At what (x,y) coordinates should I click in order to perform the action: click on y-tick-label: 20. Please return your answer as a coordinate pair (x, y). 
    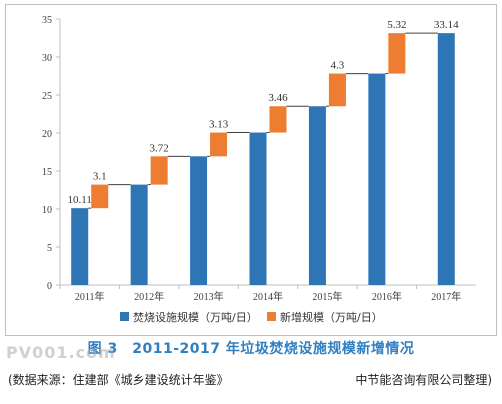
    Looking at the image, I should click on (47, 134).